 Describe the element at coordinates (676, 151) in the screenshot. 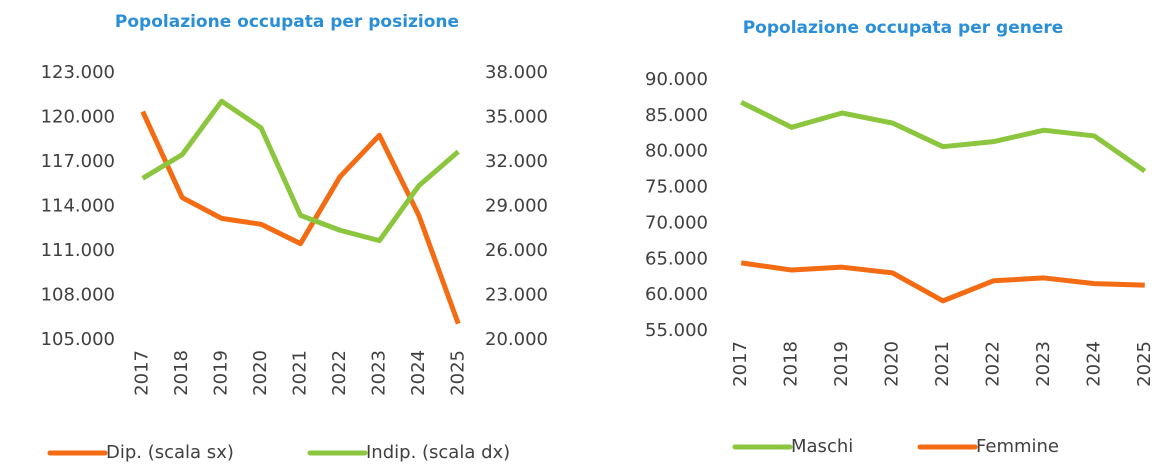

I see `y-tick-label: 80.000` at that location.